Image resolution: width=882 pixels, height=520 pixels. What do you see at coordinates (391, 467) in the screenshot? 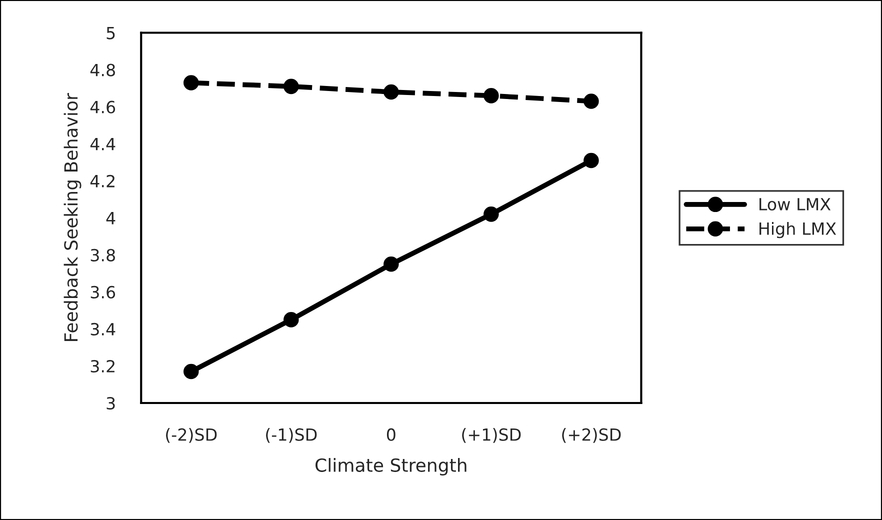
I see `x-axis-title: Climate Strength` at bounding box center [391, 467].